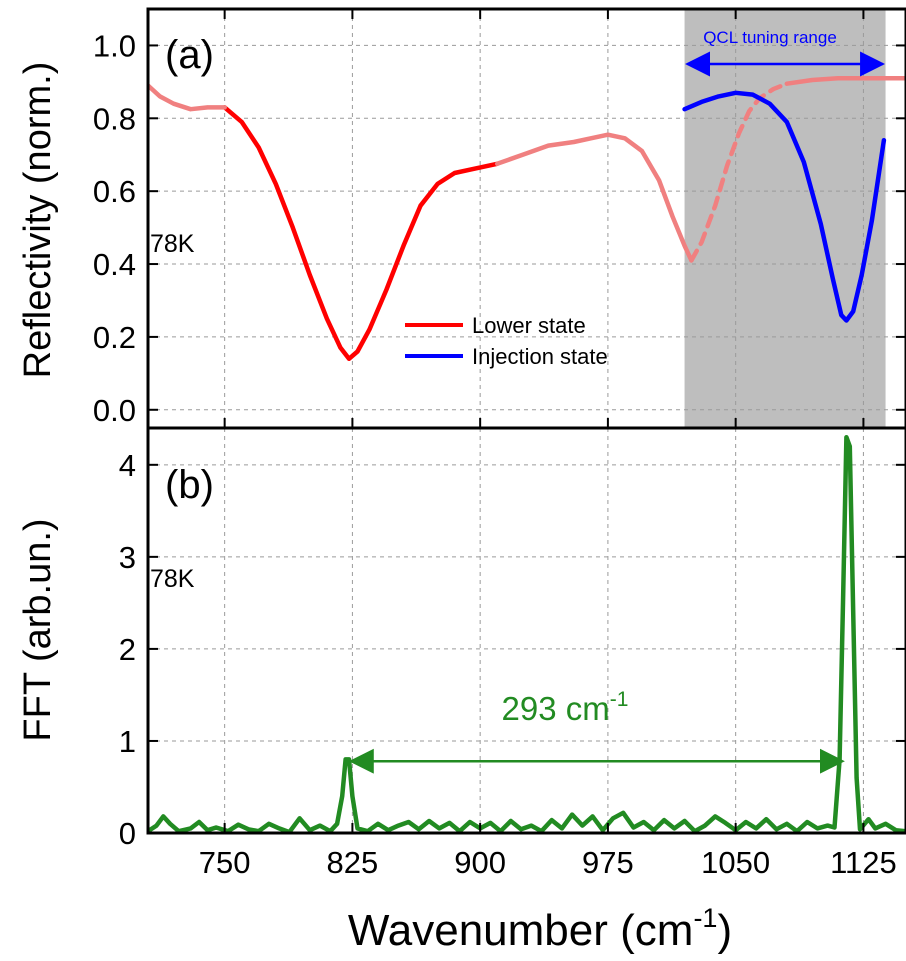 The image size is (906, 961). Describe the element at coordinates (114, 118) in the screenshot. I see `y-tick-label-a-0-8: 0.8` at that location.